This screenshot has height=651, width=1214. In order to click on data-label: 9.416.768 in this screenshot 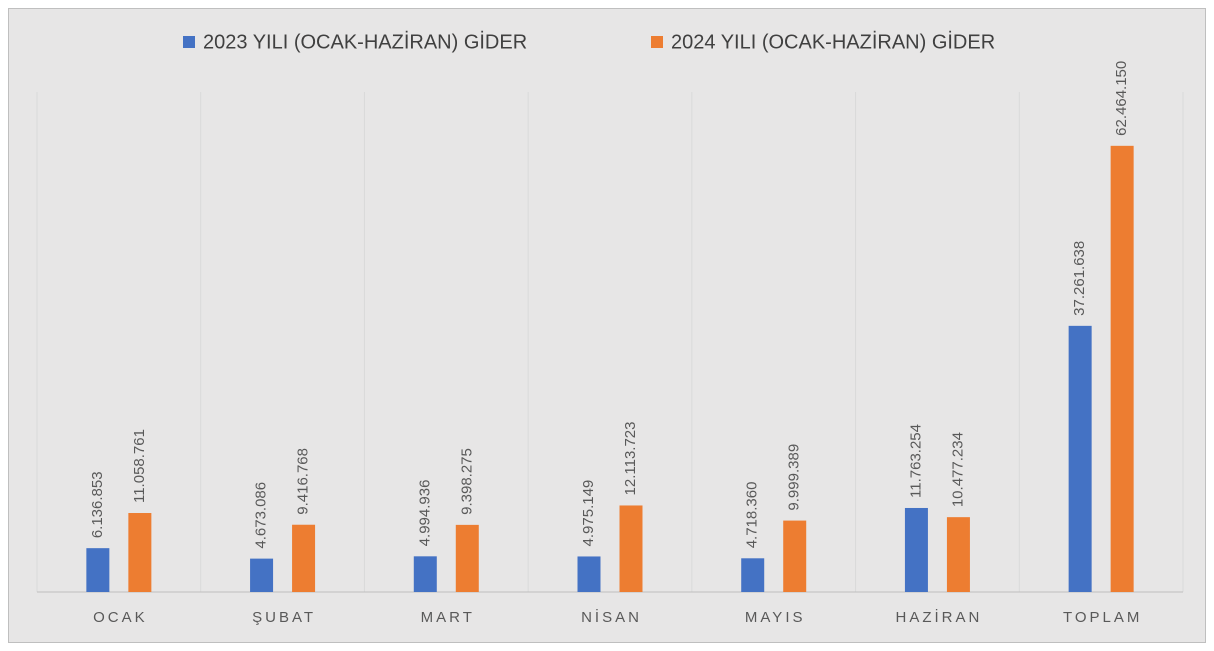, I will do `click(303, 481)`.